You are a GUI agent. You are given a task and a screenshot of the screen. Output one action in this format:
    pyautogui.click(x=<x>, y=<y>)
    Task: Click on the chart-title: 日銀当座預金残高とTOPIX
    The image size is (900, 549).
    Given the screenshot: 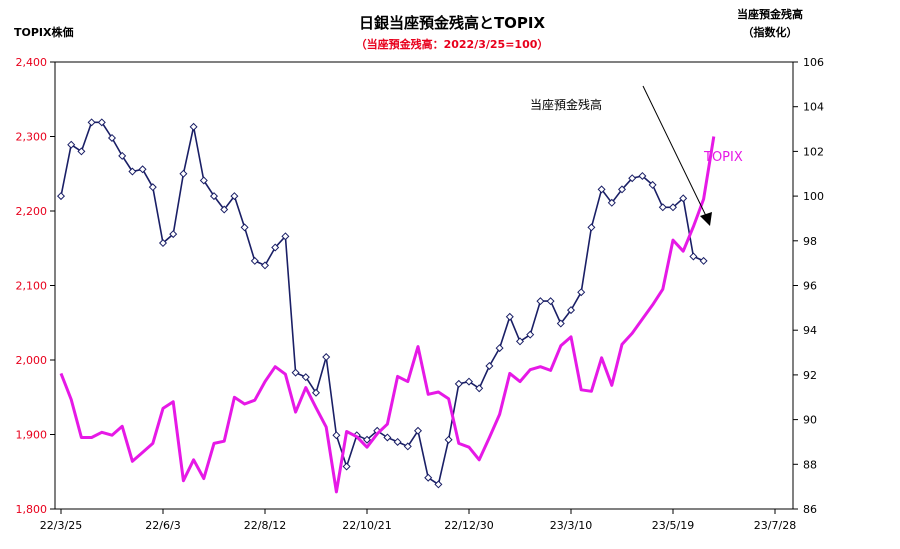 What is the action you would take?
    pyautogui.click(x=452, y=23)
    